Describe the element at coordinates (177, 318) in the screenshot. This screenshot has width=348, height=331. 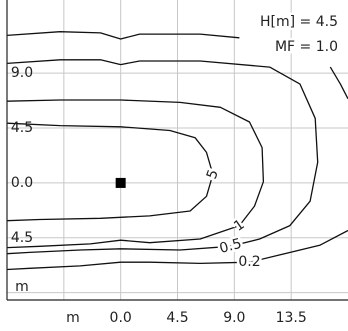
I see `x-tick-label: 4.5` at that location.